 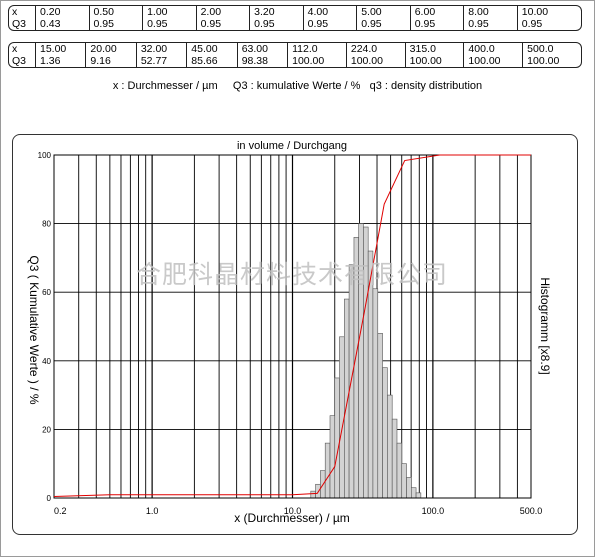 What do you see at coordinates (110, 49) in the screenshot?
I see `table-cell: 20.00` at bounding box center [110, 49].